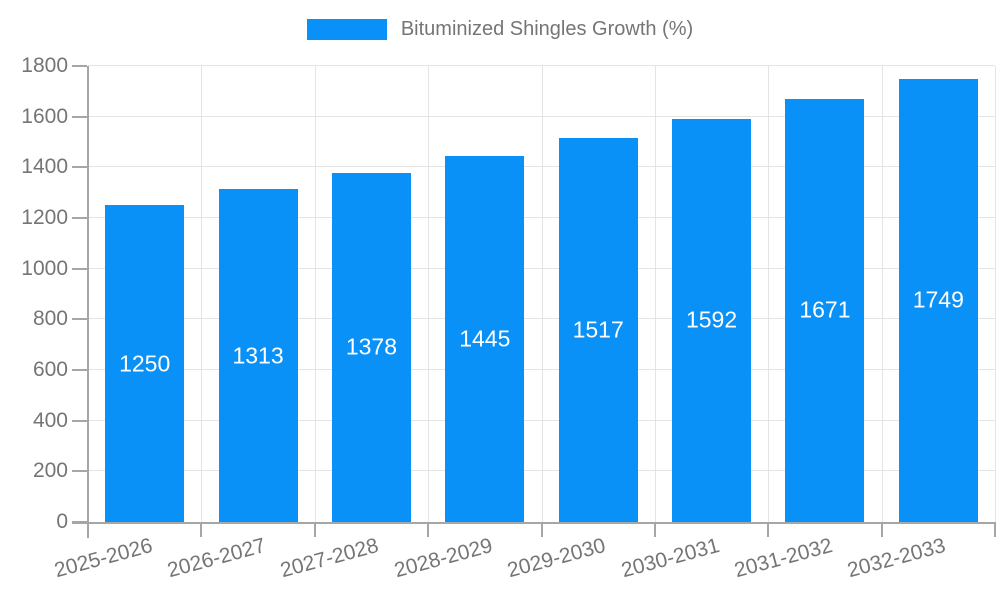 This screenshot has height=601, width=1000. Describe the element at coordinates (50, 369) in the screenshot. I see `y-tick-label: 600` at that location.